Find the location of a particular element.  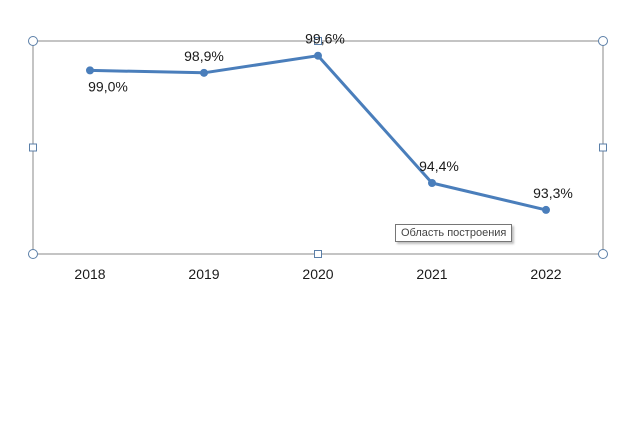

x-tick-label-2022: 2022 is located at coordinates (545, 274).